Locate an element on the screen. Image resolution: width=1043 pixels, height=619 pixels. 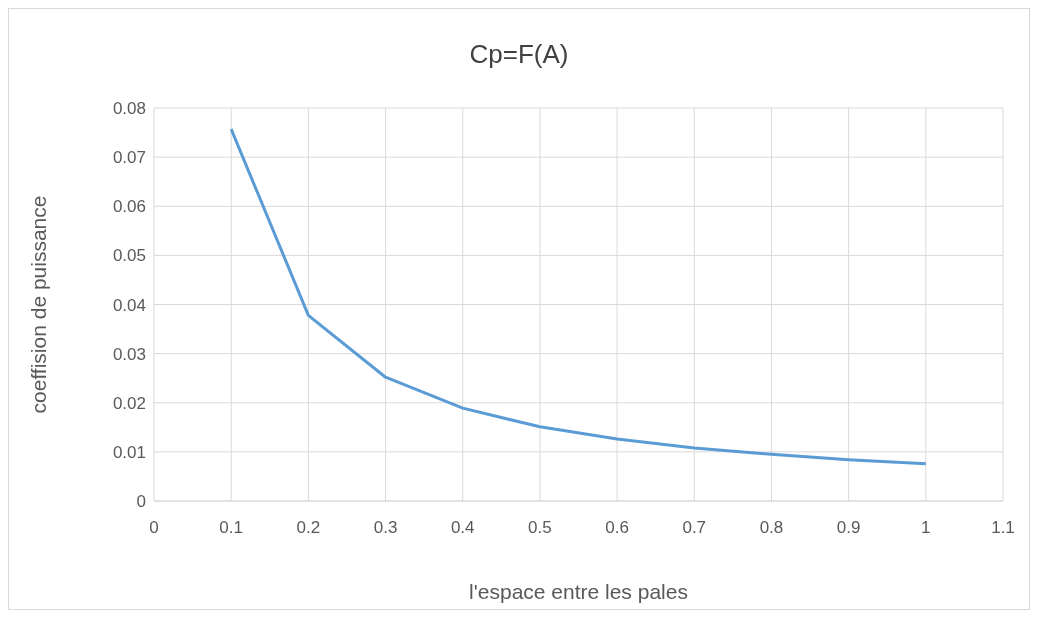
x-tick-label: 0.1 is located at coordinates (231, 528).